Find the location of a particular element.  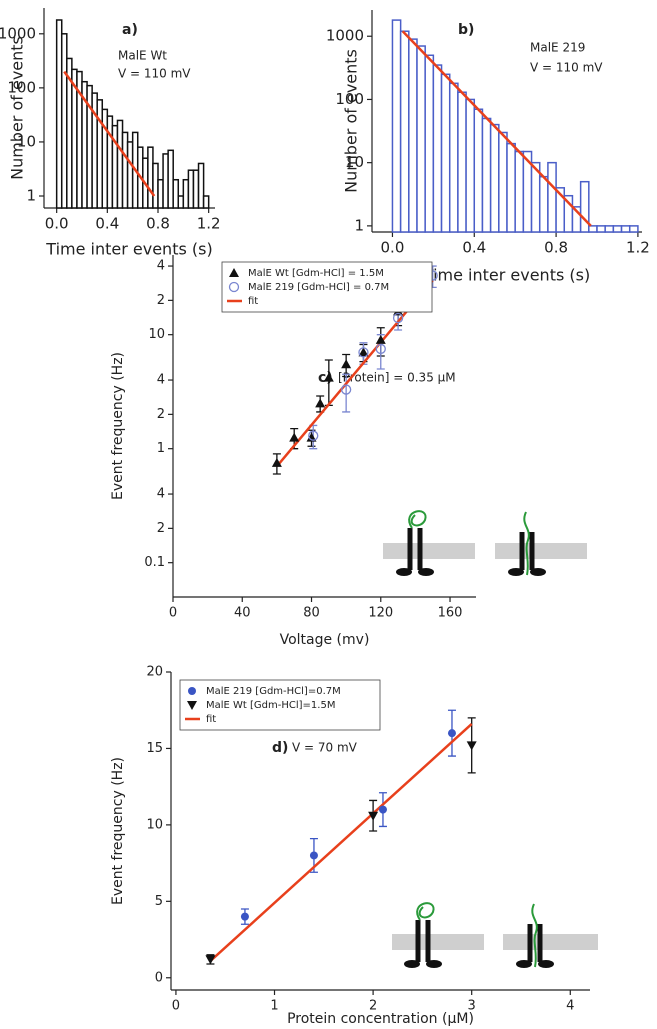

y-tick-label: 2 is located at coordinates (161, 300).